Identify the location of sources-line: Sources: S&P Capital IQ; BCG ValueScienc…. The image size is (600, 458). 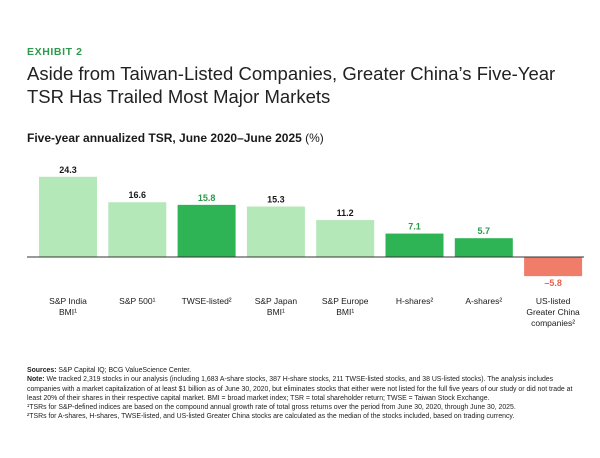
(307, 370).